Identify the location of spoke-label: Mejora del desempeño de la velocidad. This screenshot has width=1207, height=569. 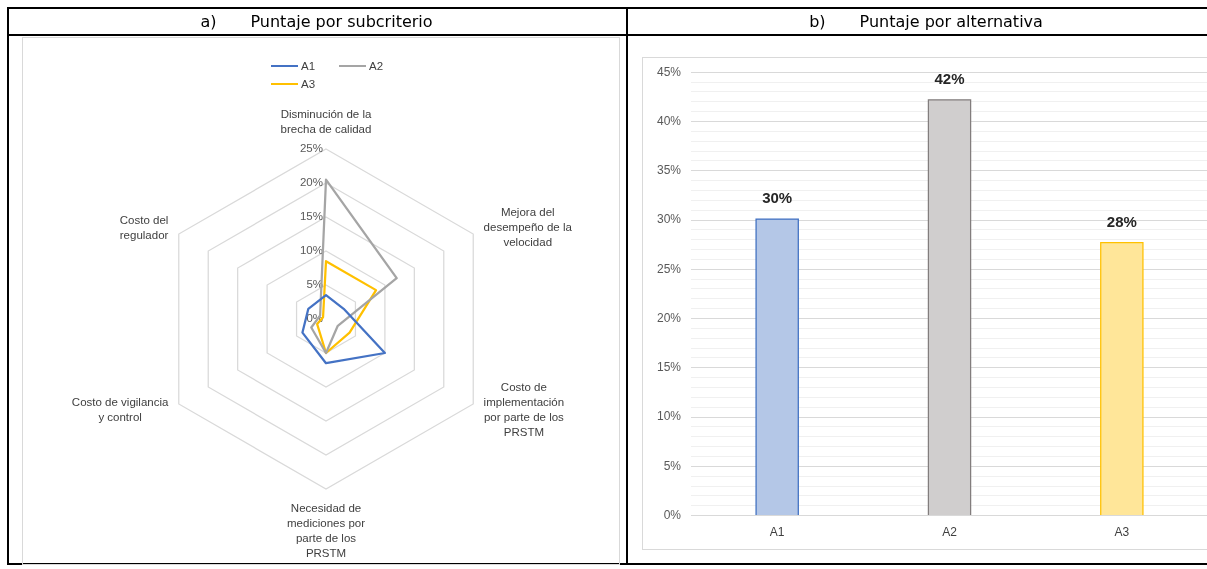
(528, 227).